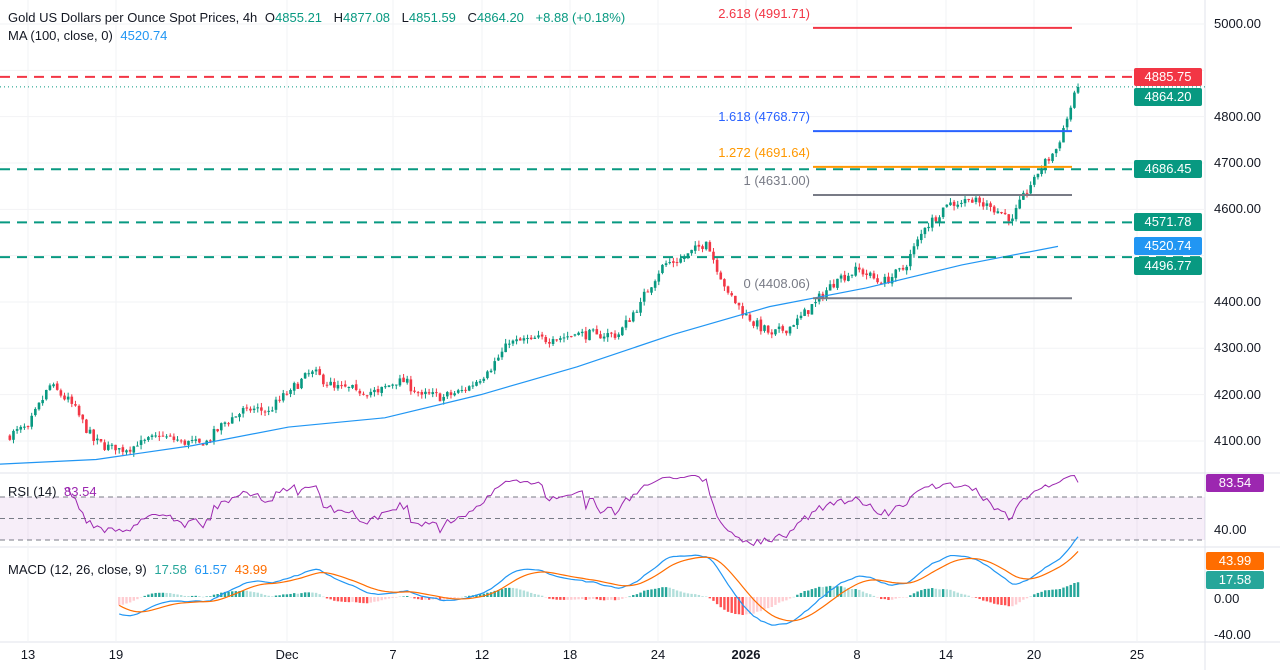 This screenshot has width=1280, height=670. What do you see at coordinates (405, 17) in the screenshot?
I see `low-label: L` at bounding box center [405, 17].